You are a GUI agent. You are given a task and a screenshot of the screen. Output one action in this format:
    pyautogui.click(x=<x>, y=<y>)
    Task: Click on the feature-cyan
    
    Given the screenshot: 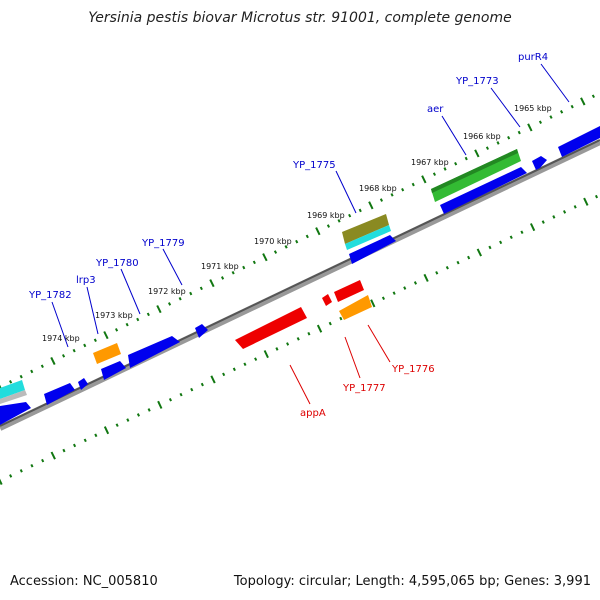 What is the action you would take?
    pyautogui.click(x=368, y=237)
    